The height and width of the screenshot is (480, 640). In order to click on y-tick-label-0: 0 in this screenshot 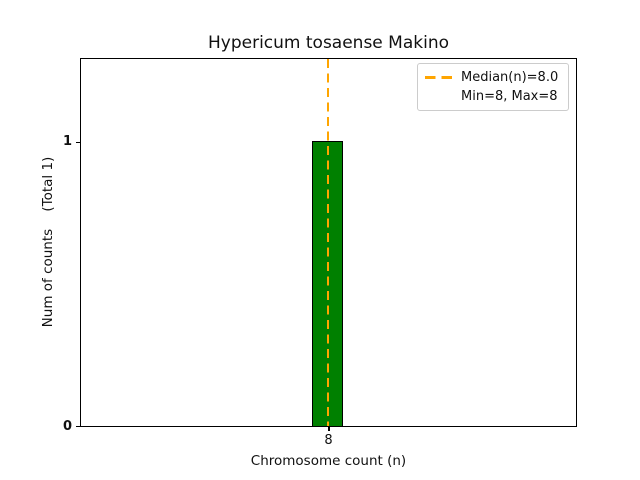, I will do `click(67, 426)`.